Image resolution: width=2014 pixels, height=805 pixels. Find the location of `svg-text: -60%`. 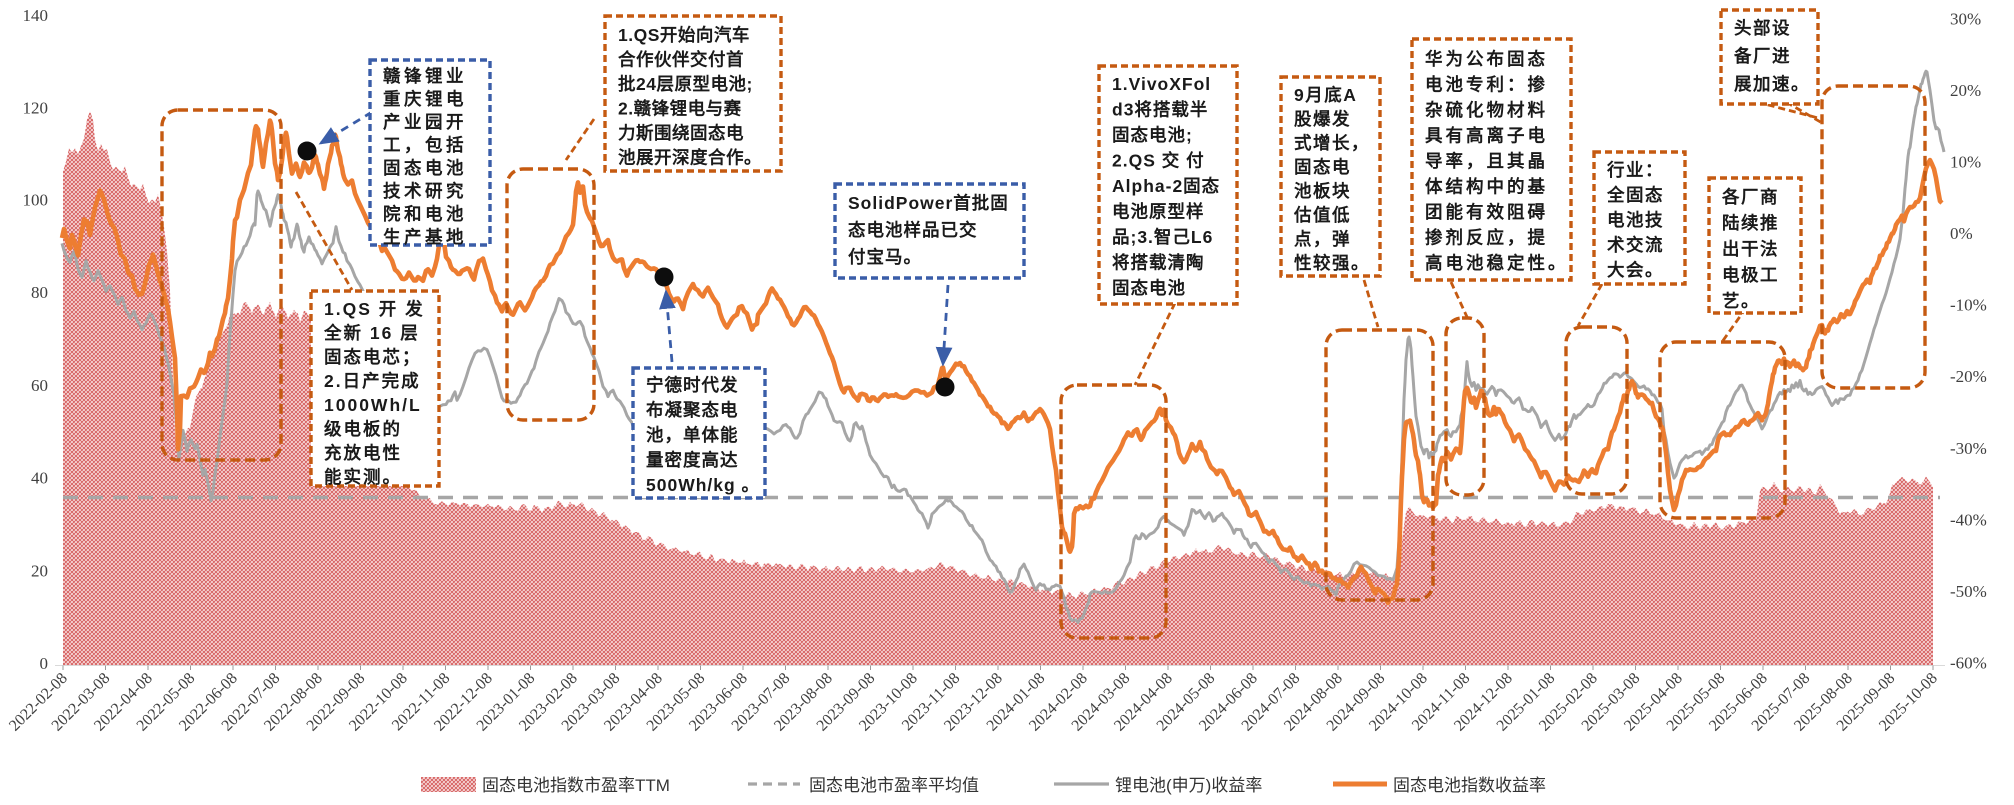

svg-text: -60% is located at coordinates (1968, 662).